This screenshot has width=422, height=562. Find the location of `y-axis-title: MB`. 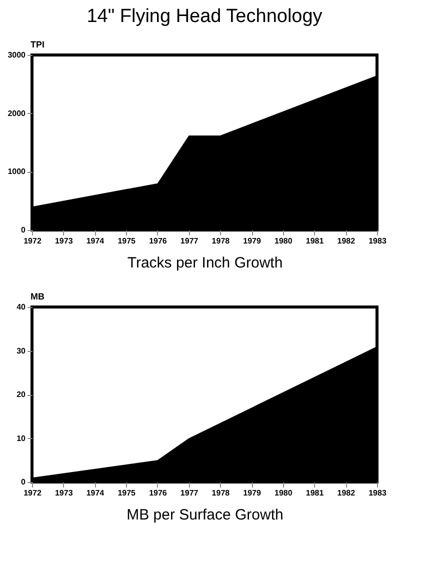

y-axis-title: MB is located at coordinates (37, 297).